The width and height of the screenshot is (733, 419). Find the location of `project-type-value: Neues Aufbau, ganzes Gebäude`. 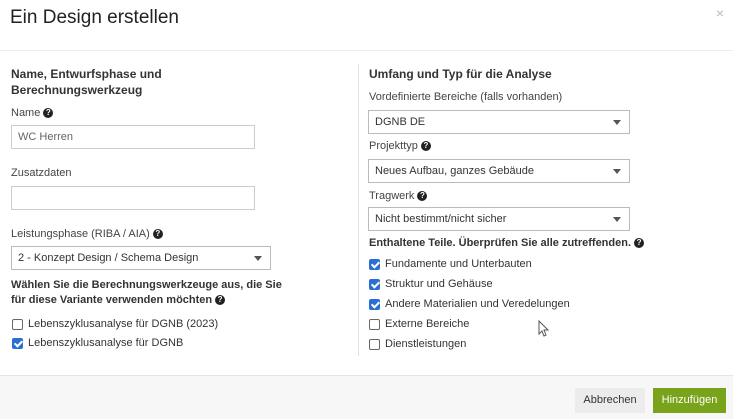

project-type-value: Neues Aufbau, ganzes Gebäude is located at coordinates (455, 171).